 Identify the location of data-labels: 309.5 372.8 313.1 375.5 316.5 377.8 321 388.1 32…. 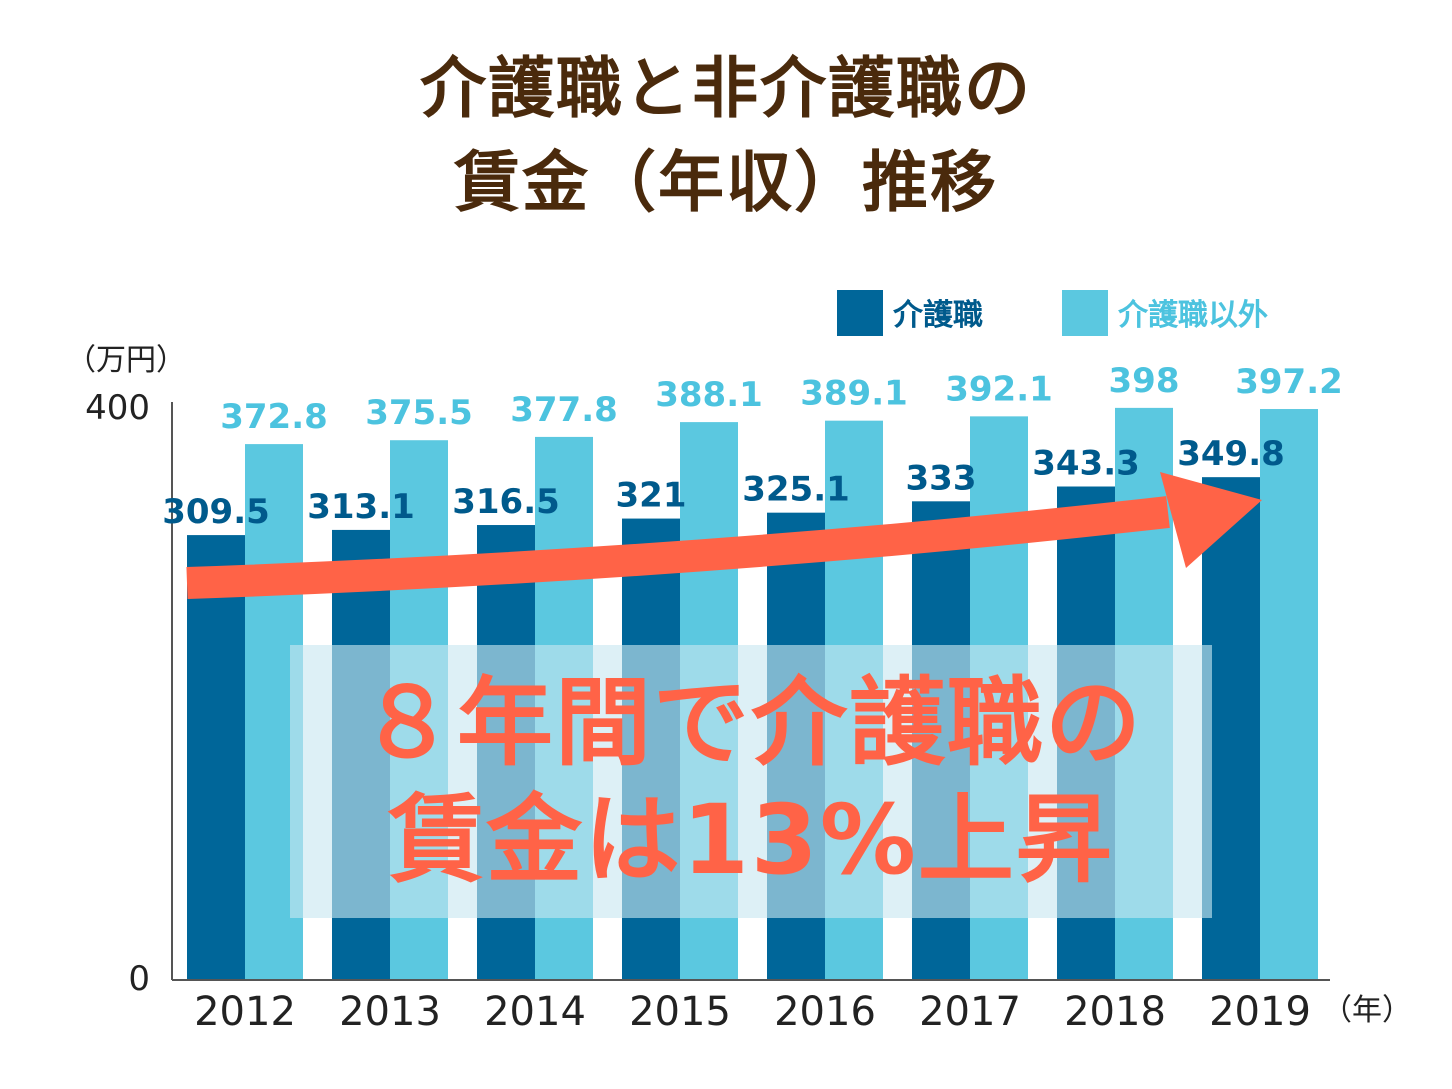
(752, 446).